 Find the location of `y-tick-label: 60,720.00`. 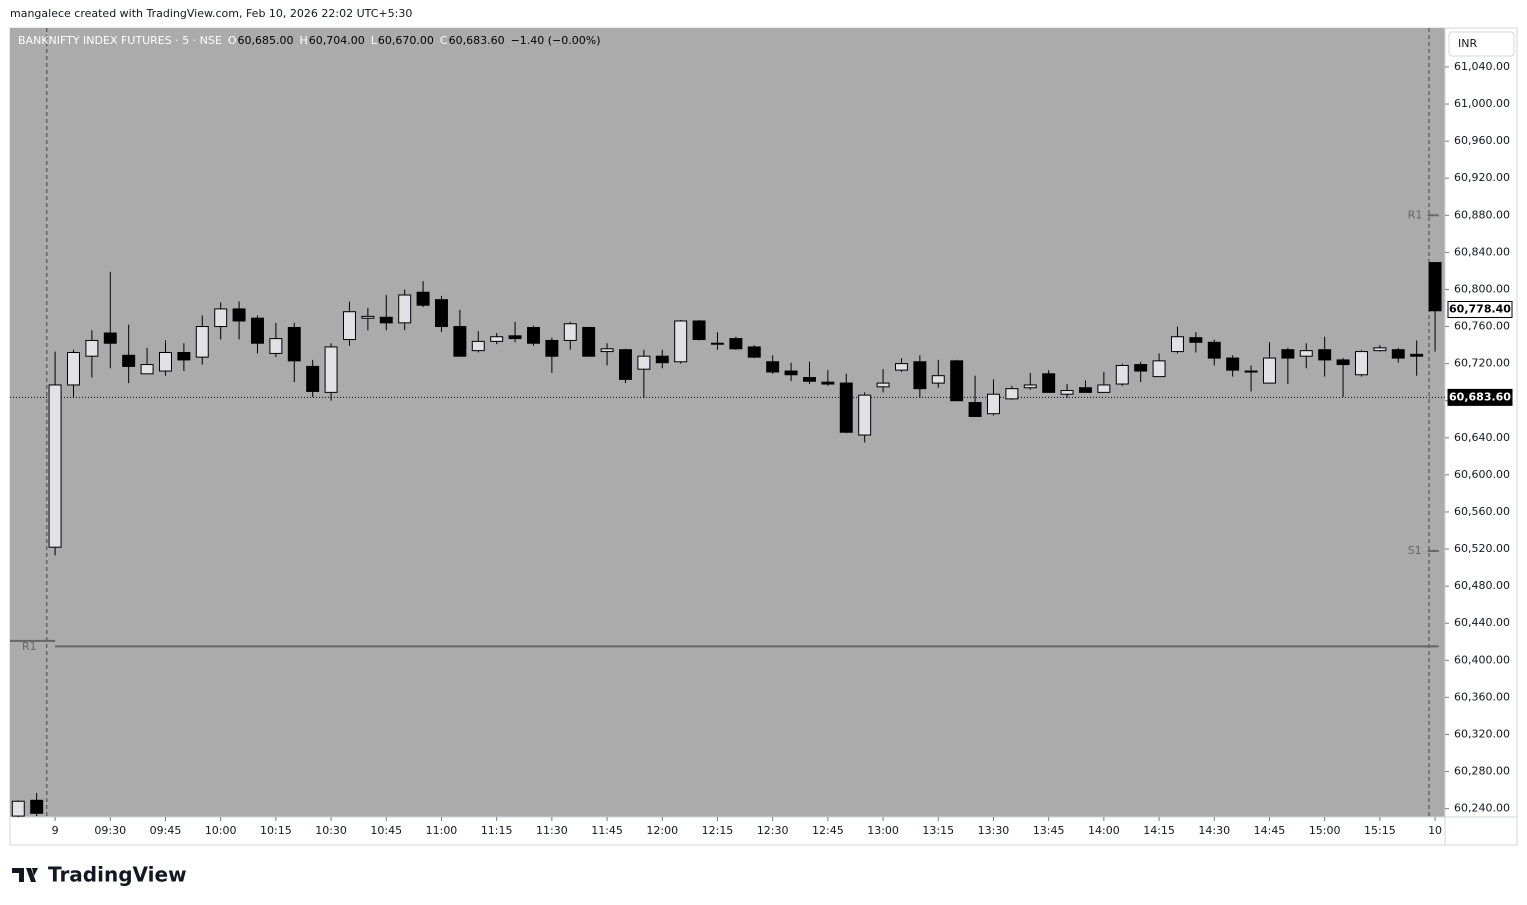

y-tick-label: 60,720.00 is located at coordinates (1482, 363).